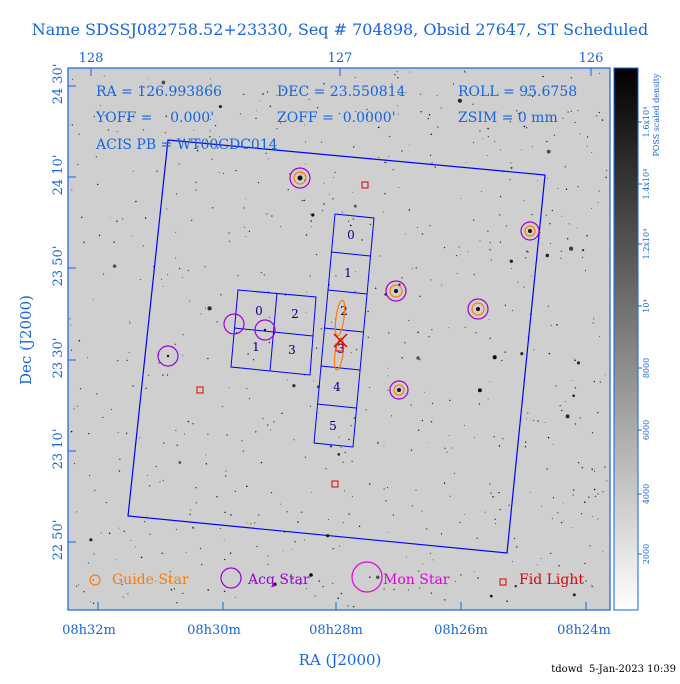 The width and height of the screenshot is (680, 684). Describe the element at coordinates (58, 266) in the screenshot. I see `left-tick-label: 23 50'` at that location.